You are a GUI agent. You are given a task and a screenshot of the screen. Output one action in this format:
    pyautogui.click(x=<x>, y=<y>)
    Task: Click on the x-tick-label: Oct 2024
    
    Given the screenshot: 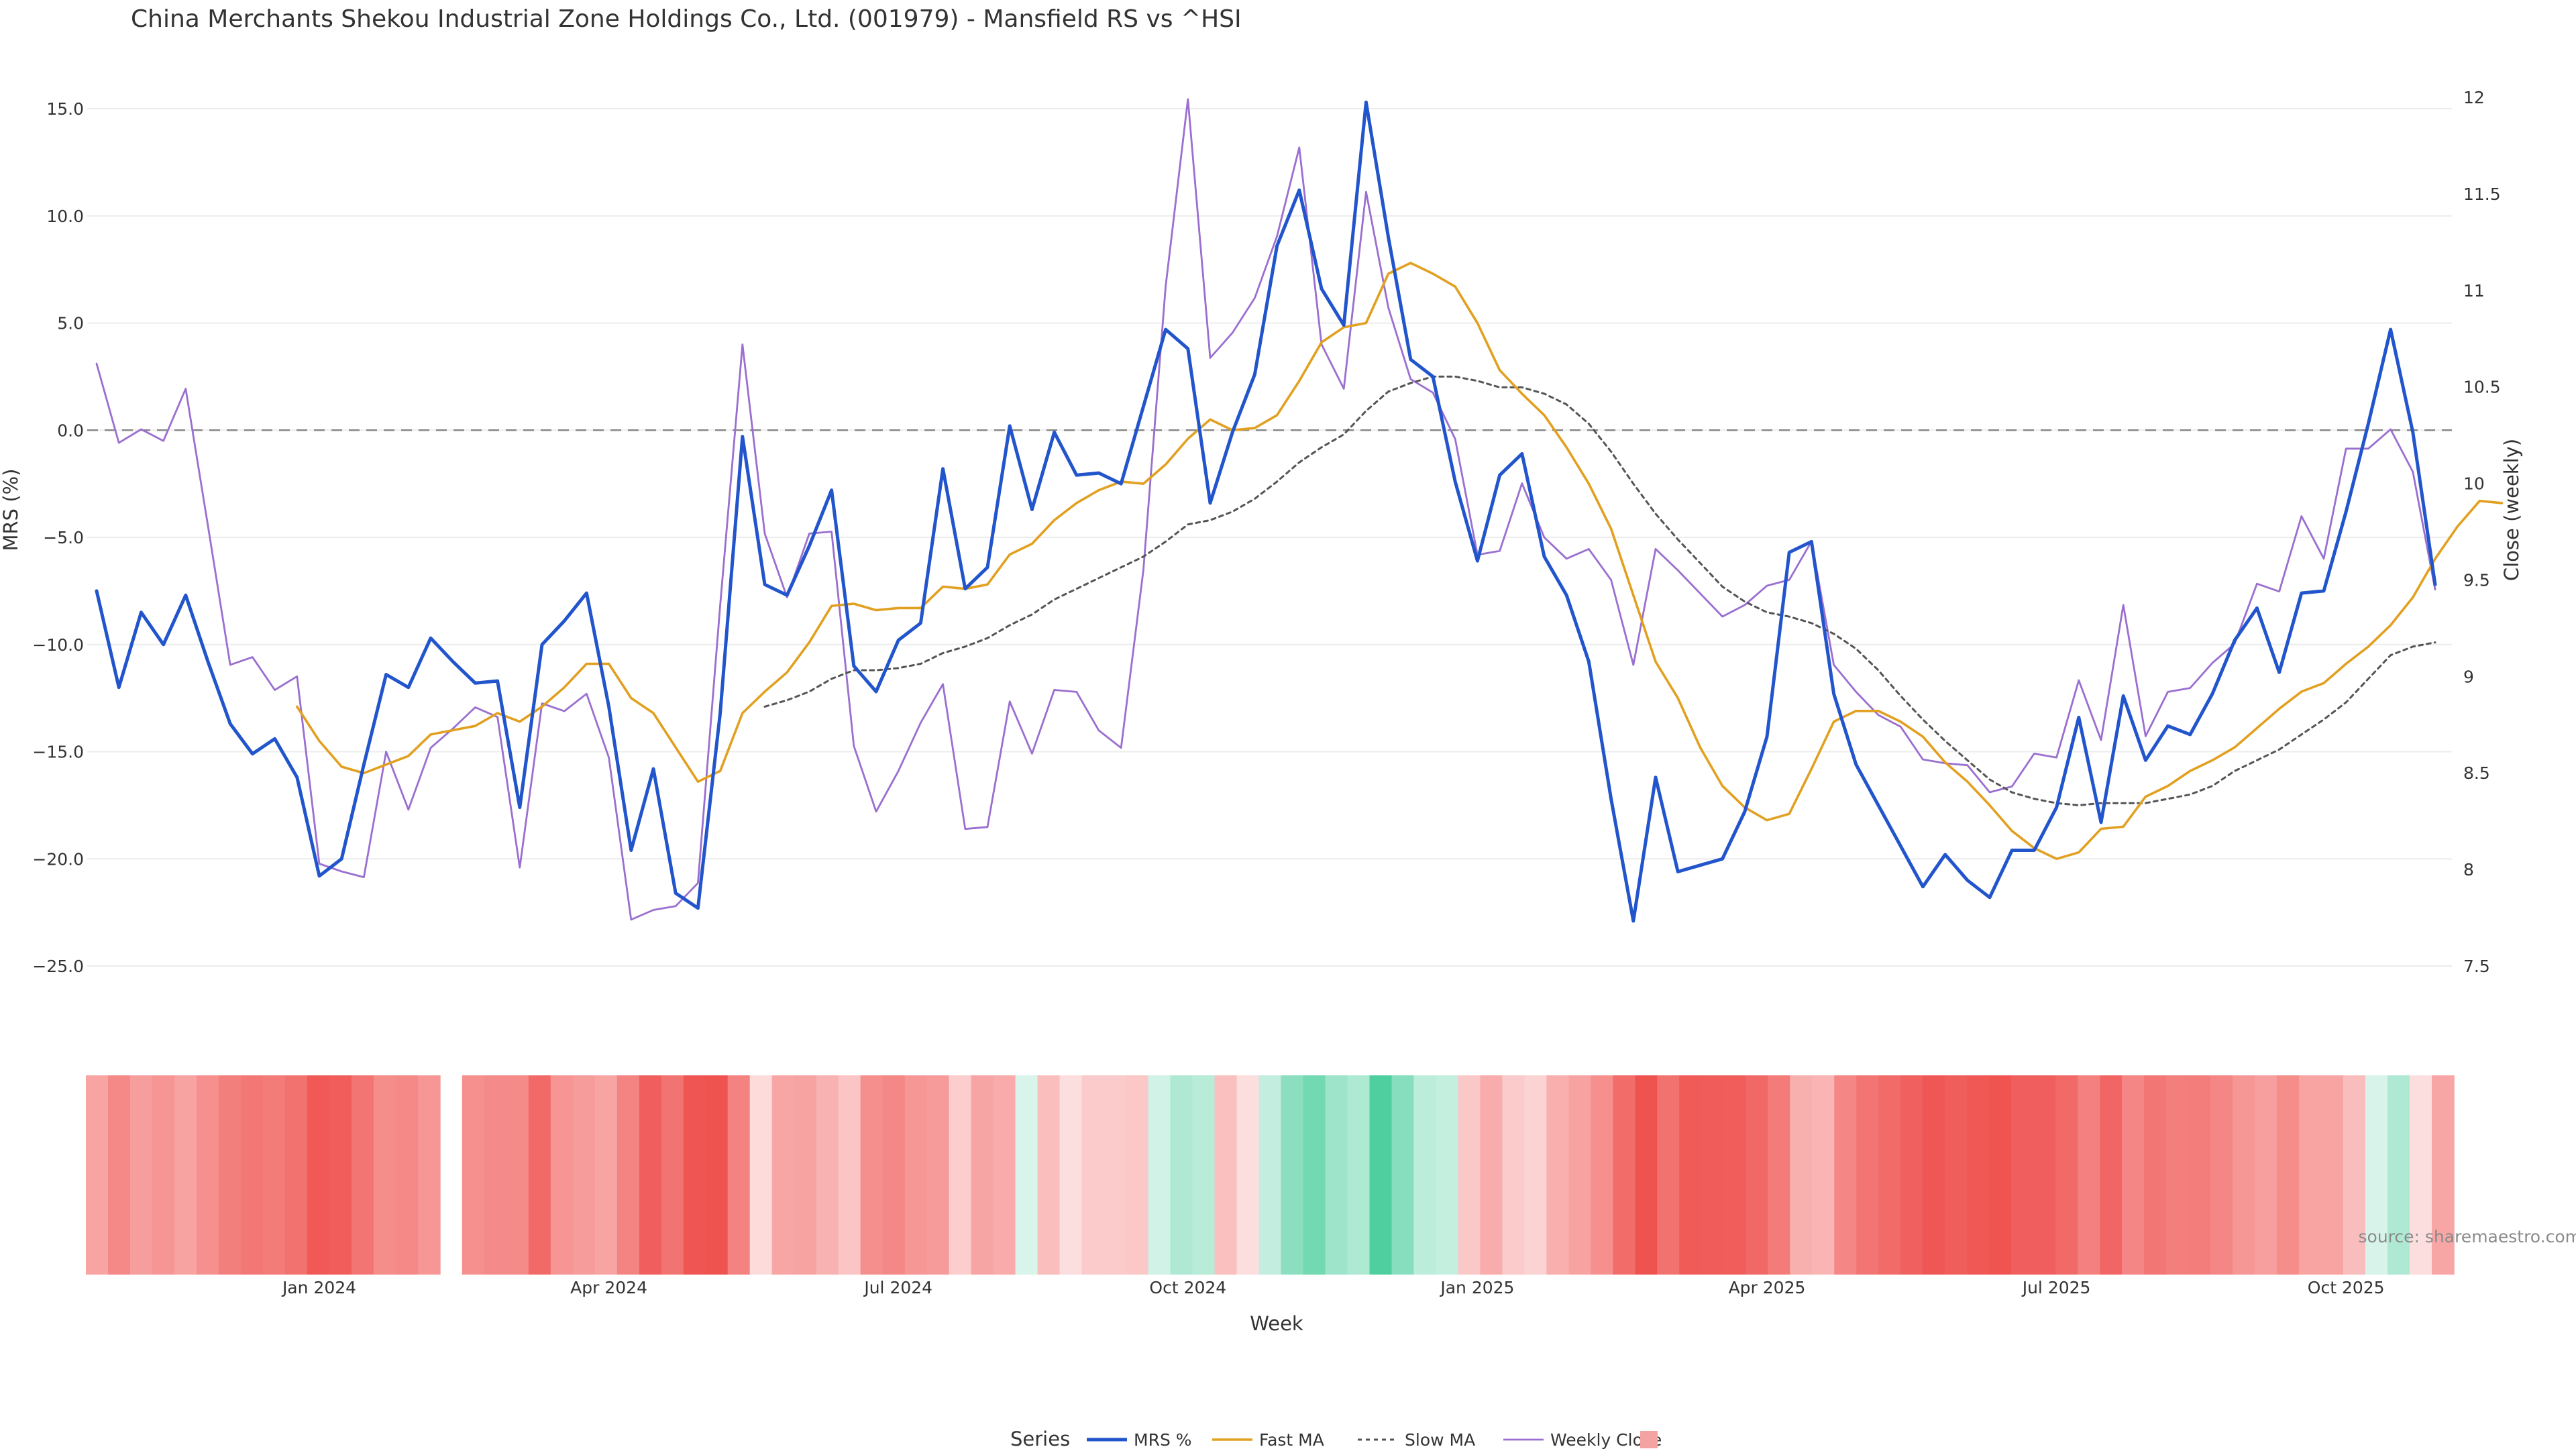 What is the action you would take?
    pyautogui.click(x=1187, y=1287)
    